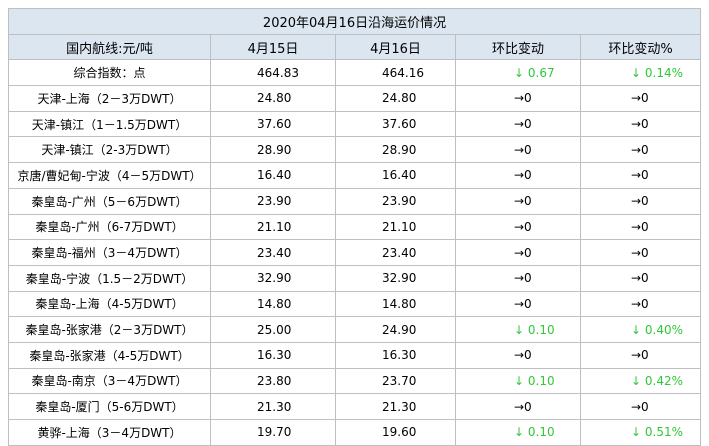 Image resolution: width=709 pixels, height=446 pixels. I want to click on table-row: 天津-镇江（2-3万DWT） 28.90 28.90 →0 →0, so click(355, 150).